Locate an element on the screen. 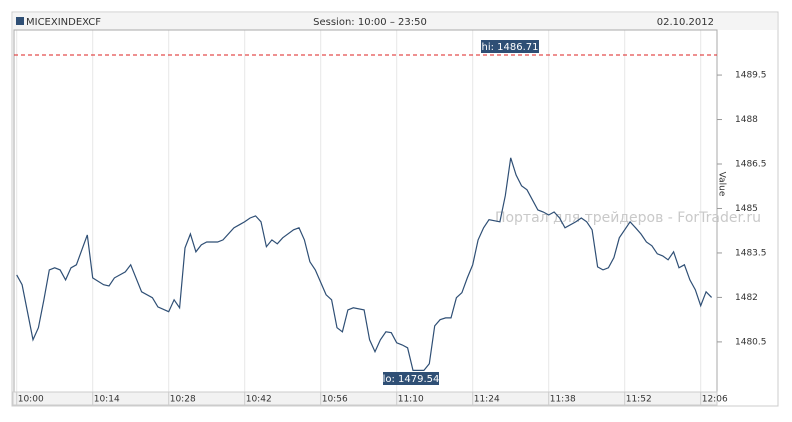 This screenshot has height=422, width=792. x-axis-strip is located at coordinates (365, 398).